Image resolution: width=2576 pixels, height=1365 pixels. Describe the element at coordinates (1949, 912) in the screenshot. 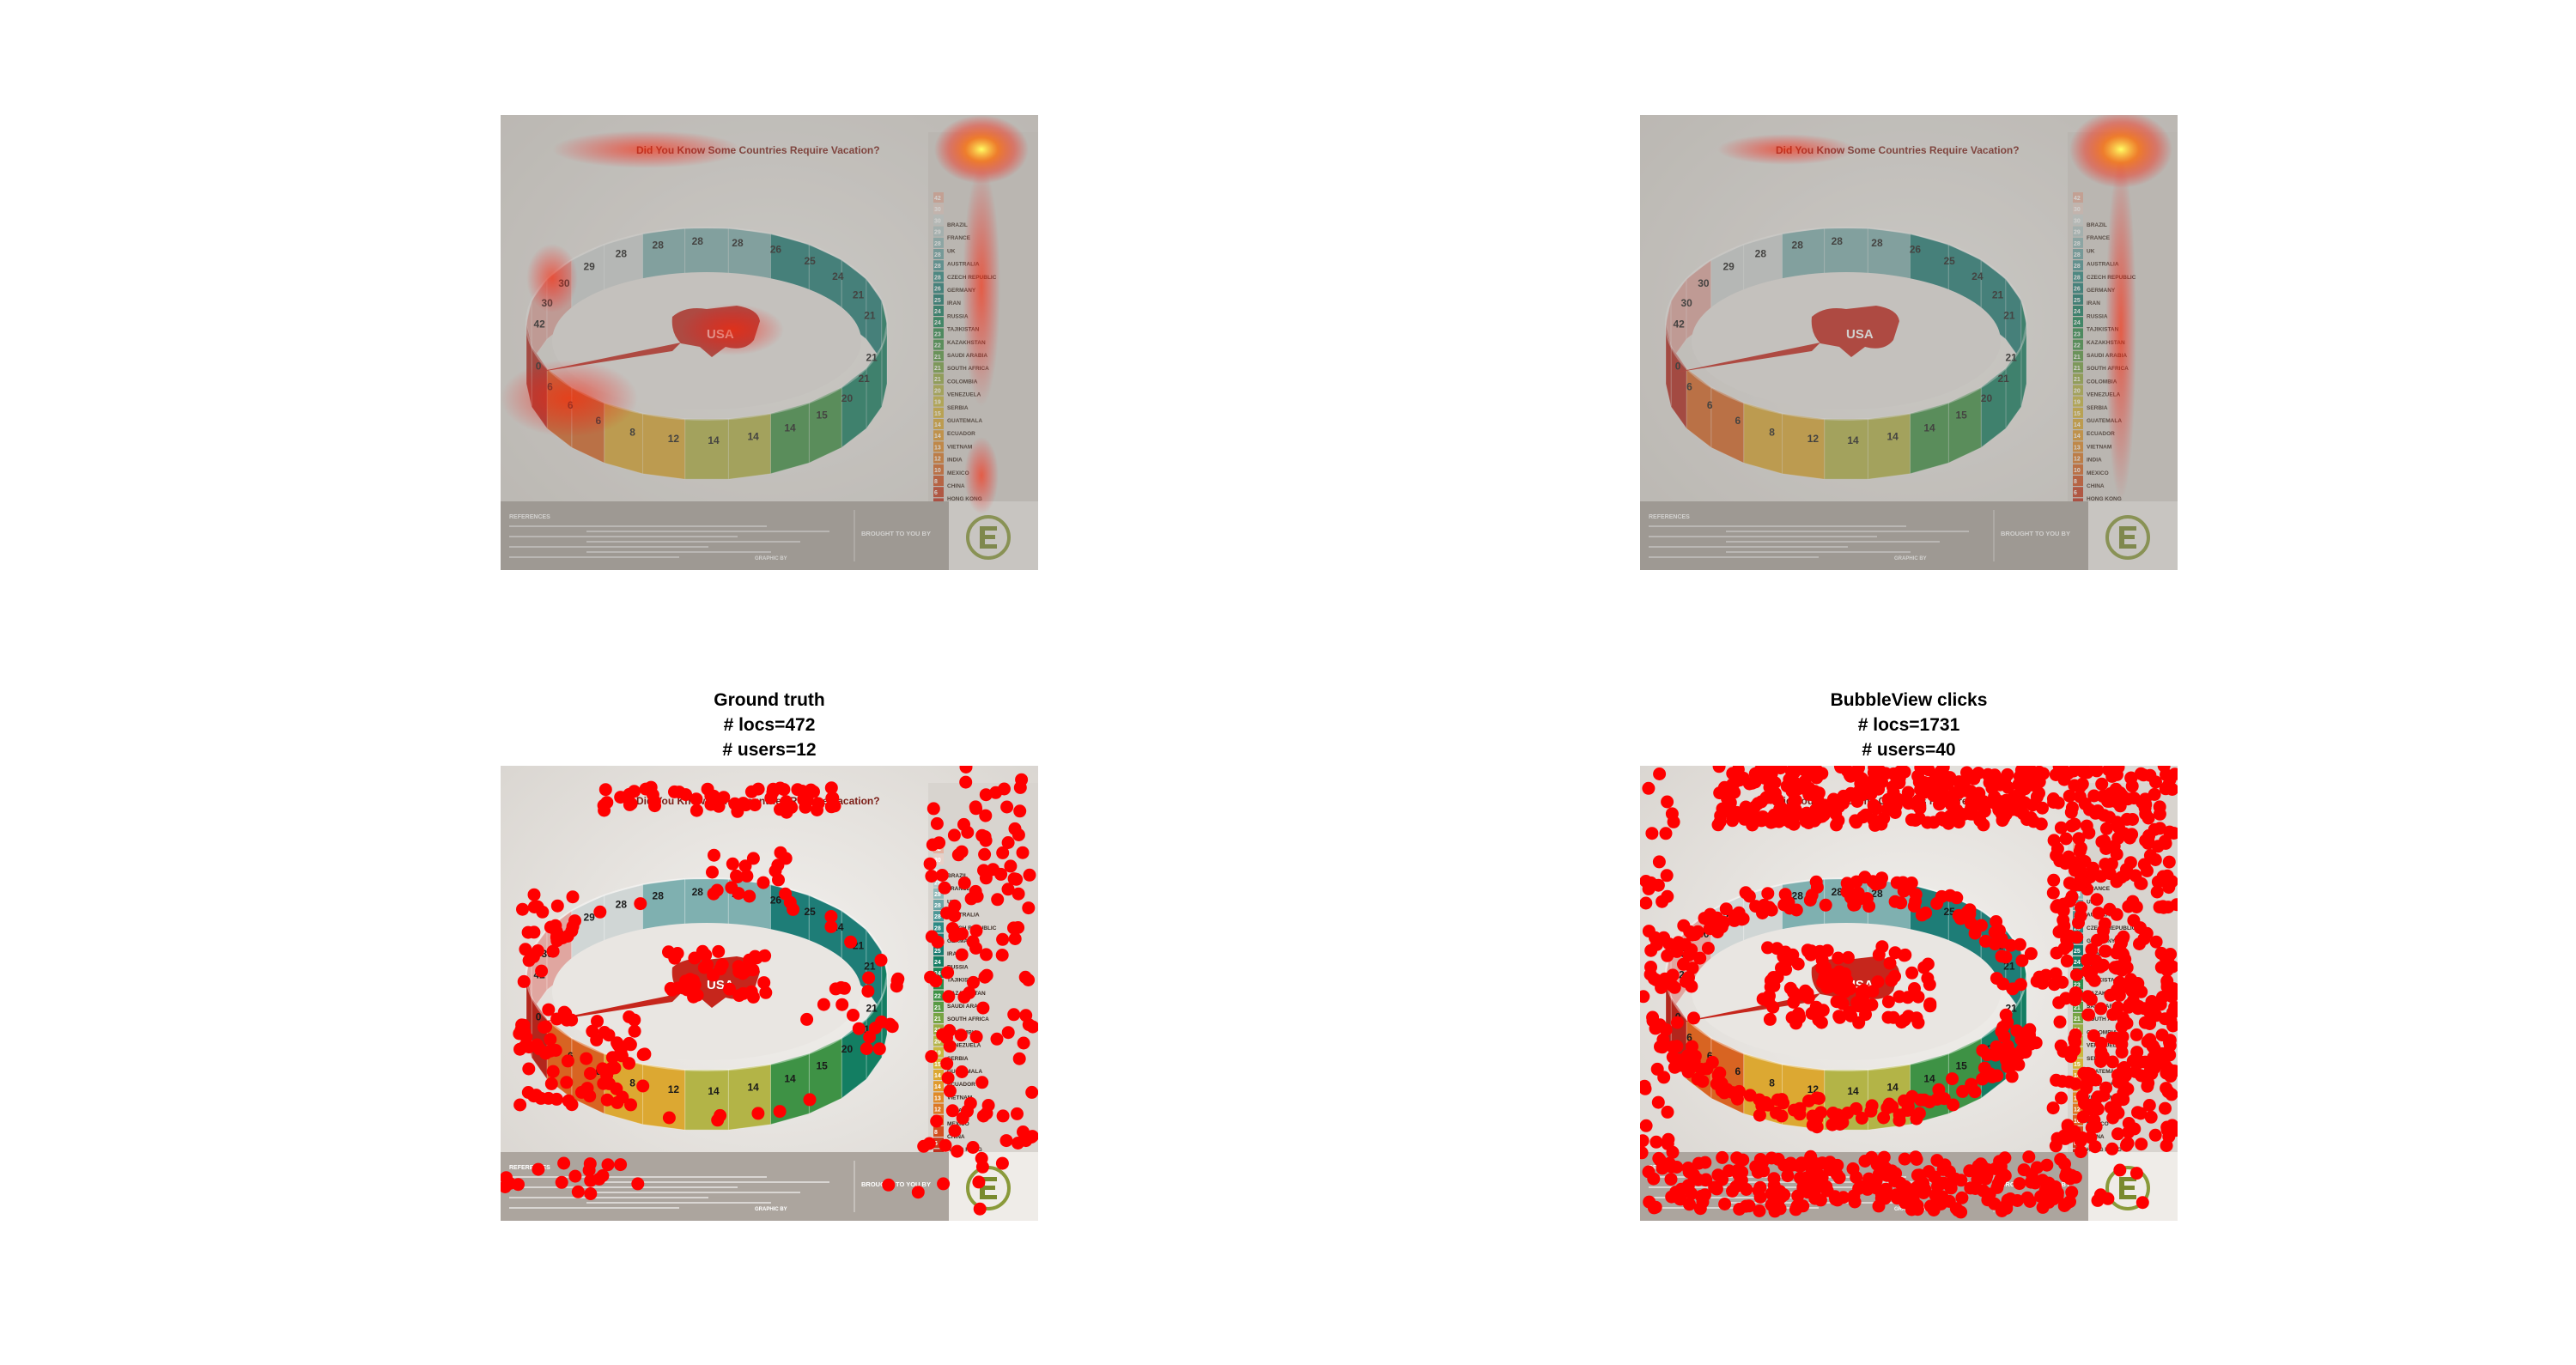

I see `ring-value-label: 25` at that location.